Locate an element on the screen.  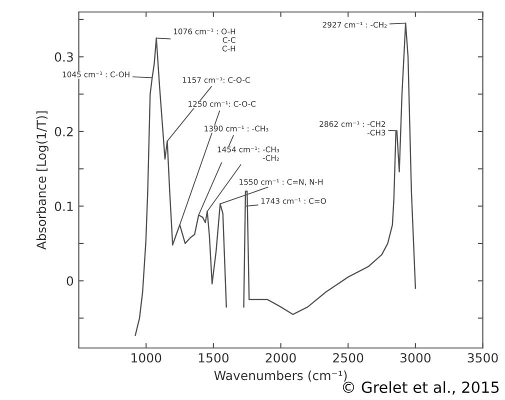
y-tick-label: 0.2 is located at coordinates (63, 131).